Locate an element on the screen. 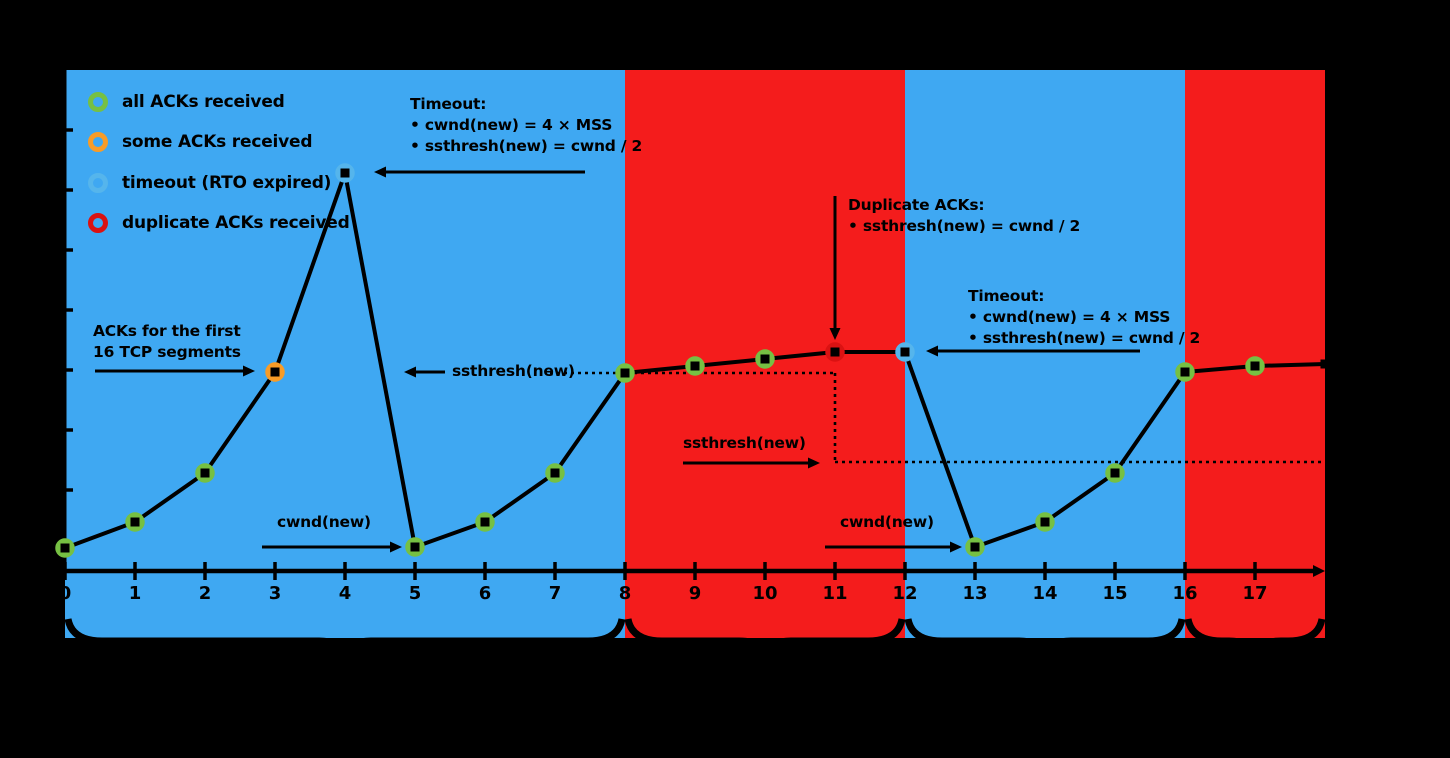 The height and width of the screenshot is (758, 1450). x-tick-label: 2 is located at coordinates (205, 593).